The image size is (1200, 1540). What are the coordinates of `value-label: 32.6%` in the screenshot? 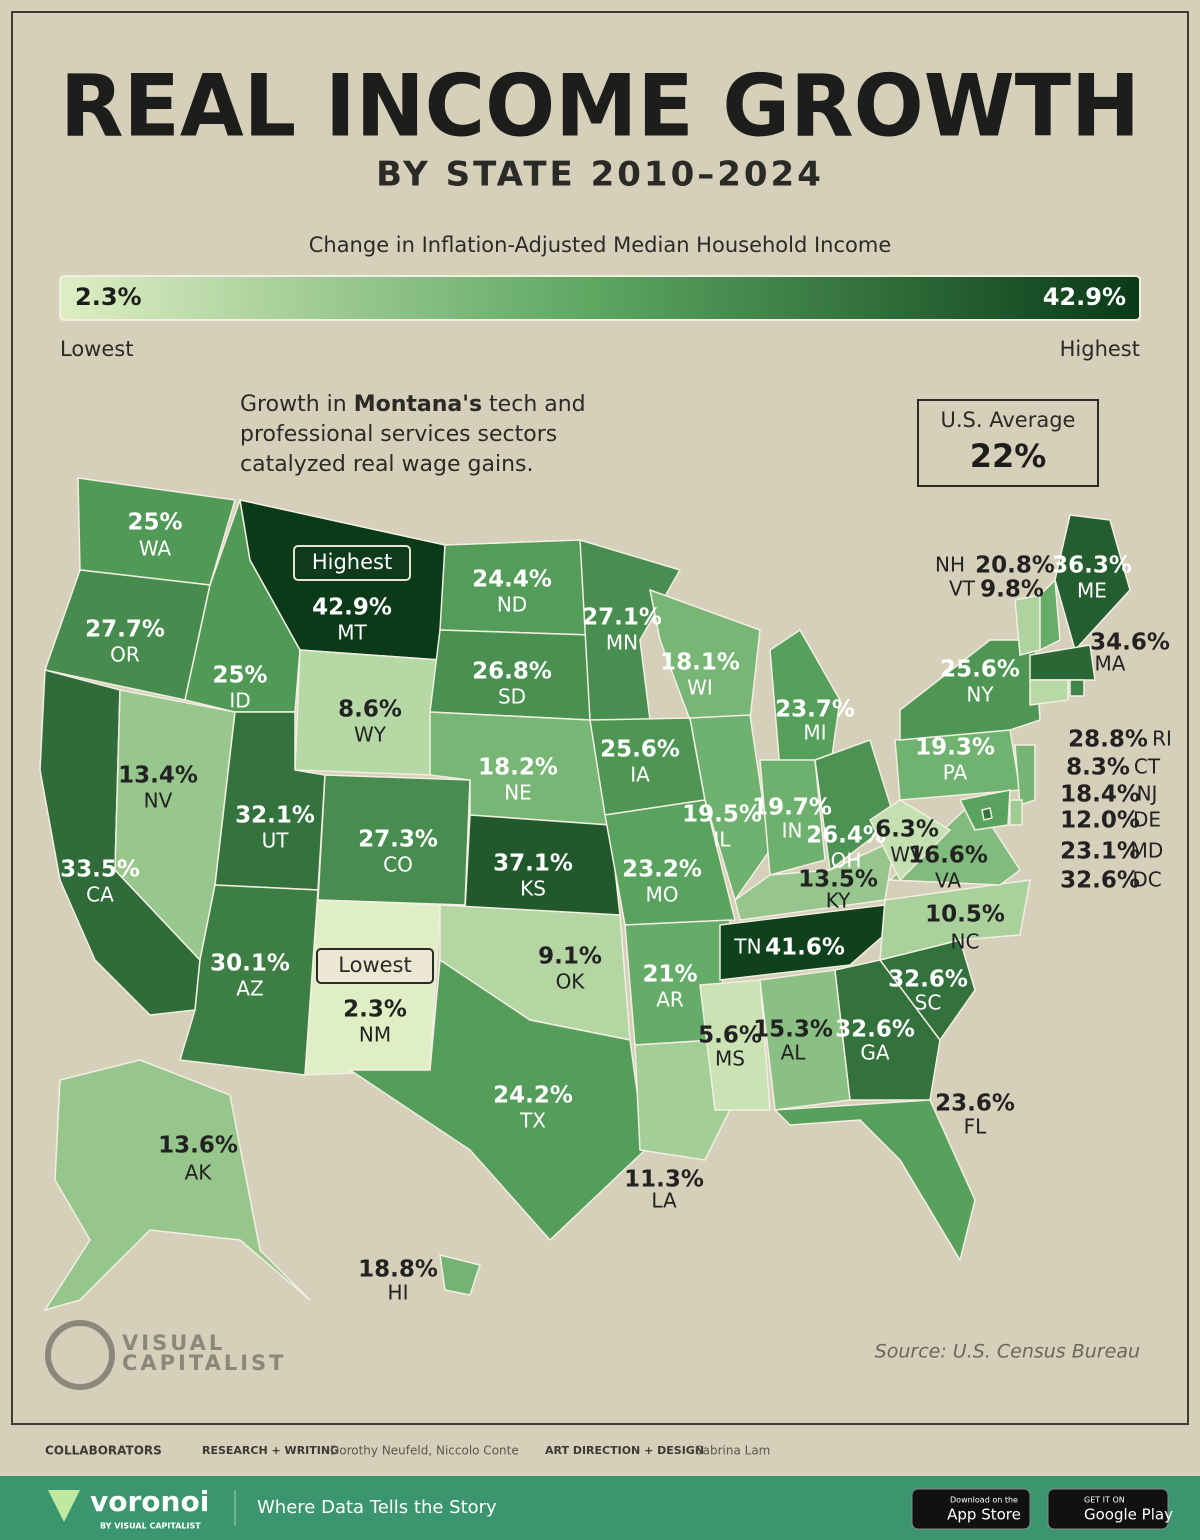 It's located at (875, 1030).